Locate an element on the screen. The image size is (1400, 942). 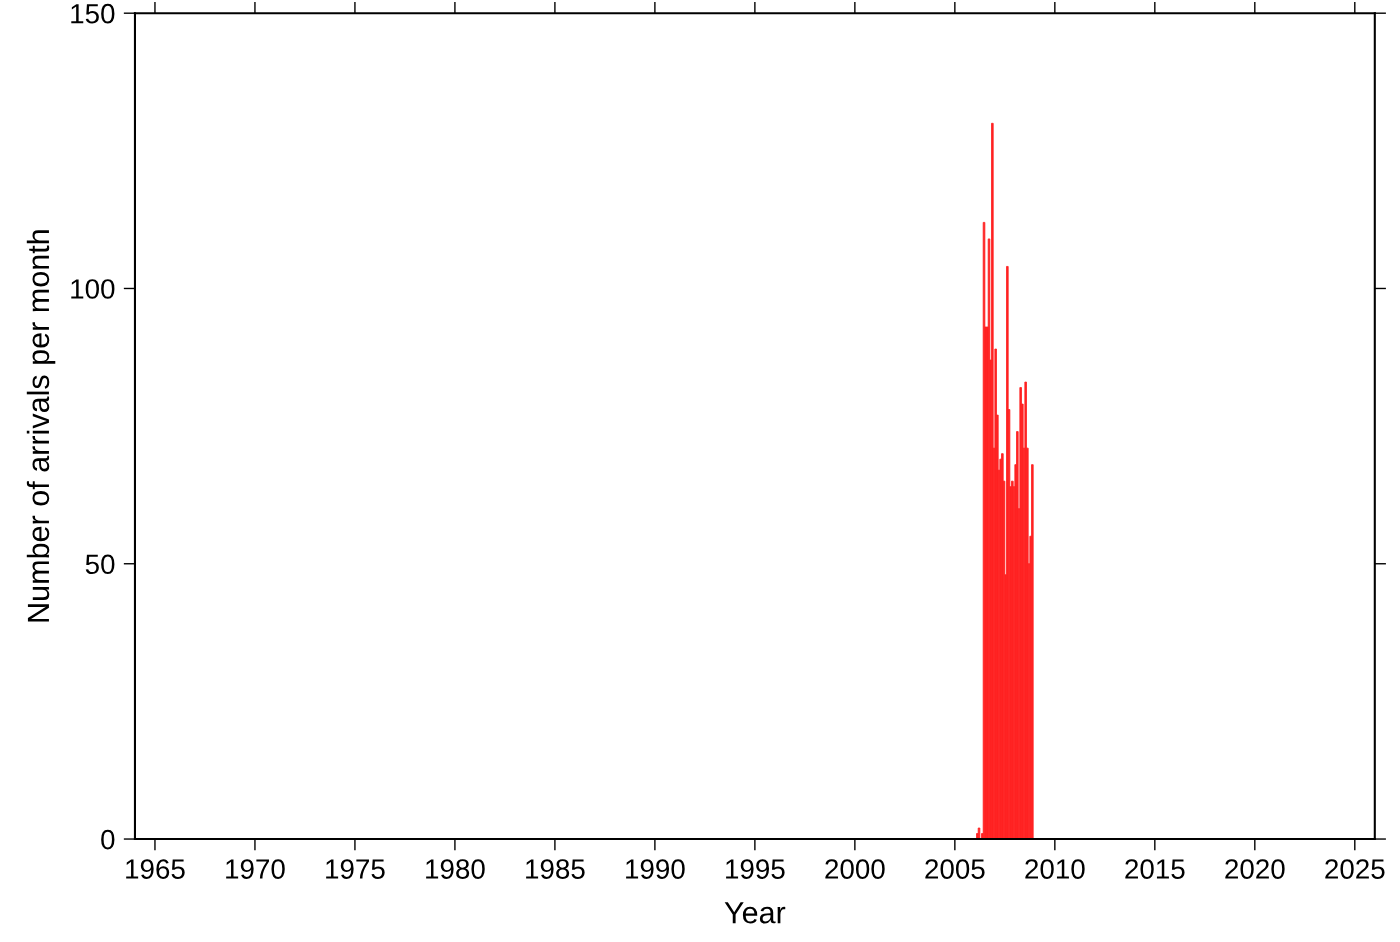
x-tick-label: 2020 is located at coordinates (1255, 869).